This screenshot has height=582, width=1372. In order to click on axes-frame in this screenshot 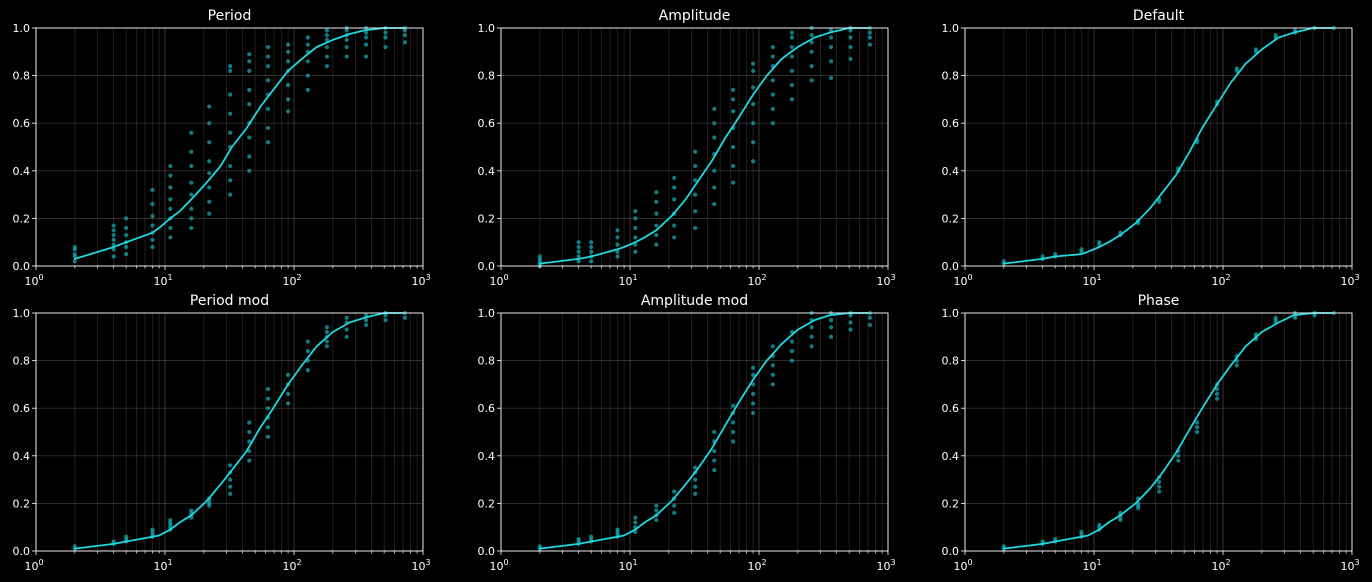, I will do `click(694, 147)`.